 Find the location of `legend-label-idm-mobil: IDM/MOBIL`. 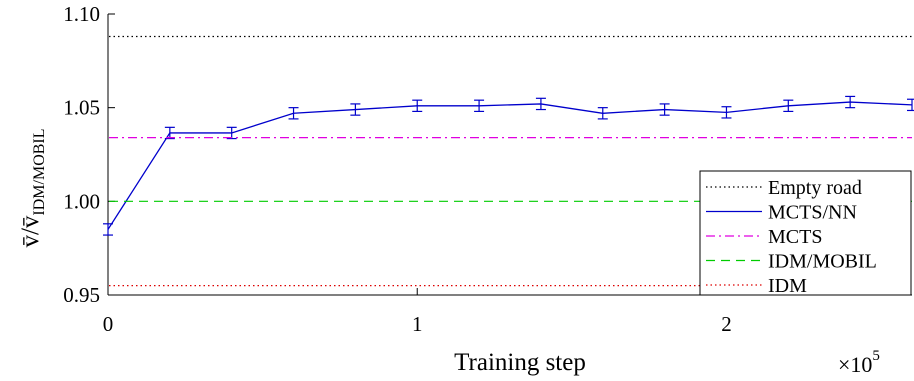

legend-label-idm-mobil: IDM/MOBIL is located at coordinates (822, 262).